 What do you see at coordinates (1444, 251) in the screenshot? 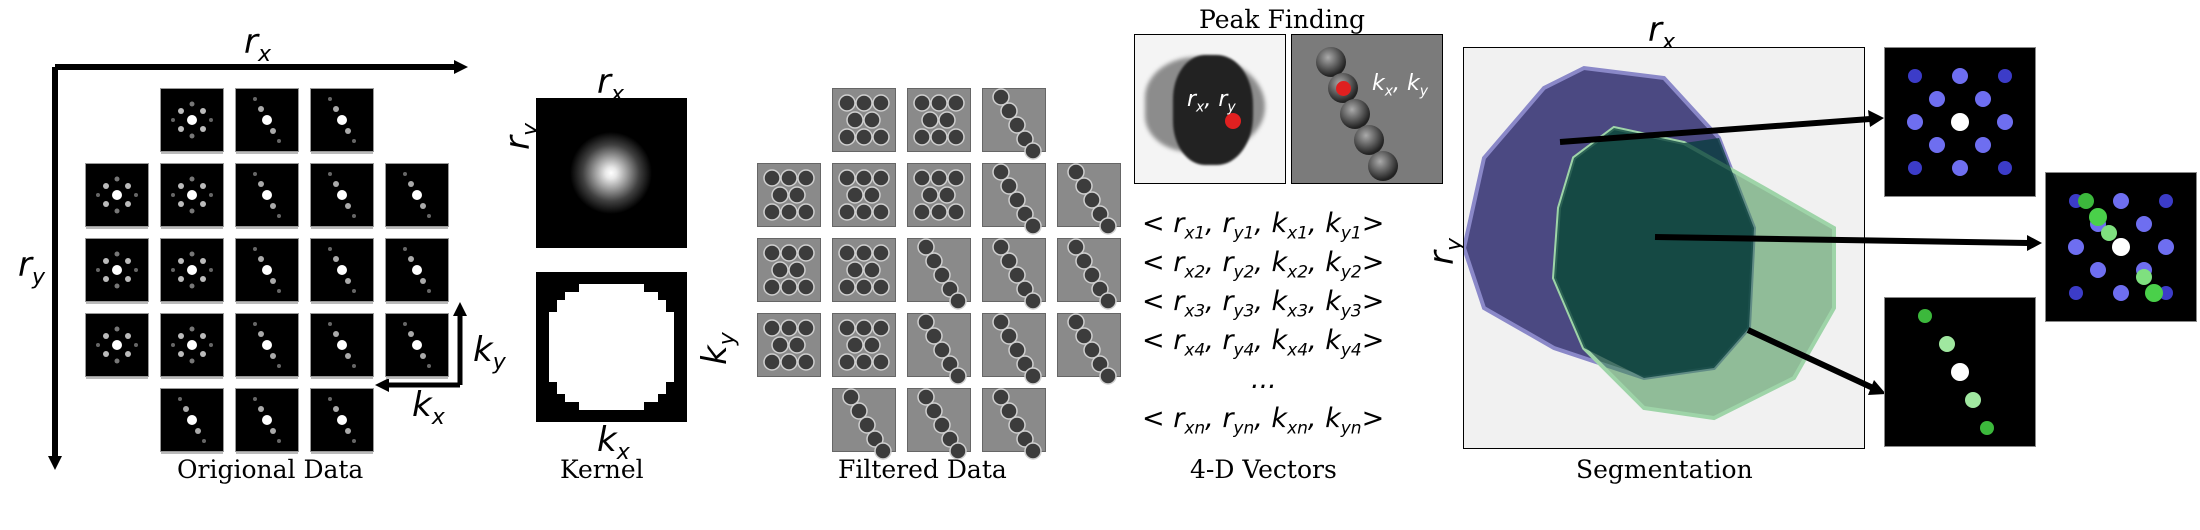
I see `segmentation-ry-label: ry` at bounding box center [1444, 251].